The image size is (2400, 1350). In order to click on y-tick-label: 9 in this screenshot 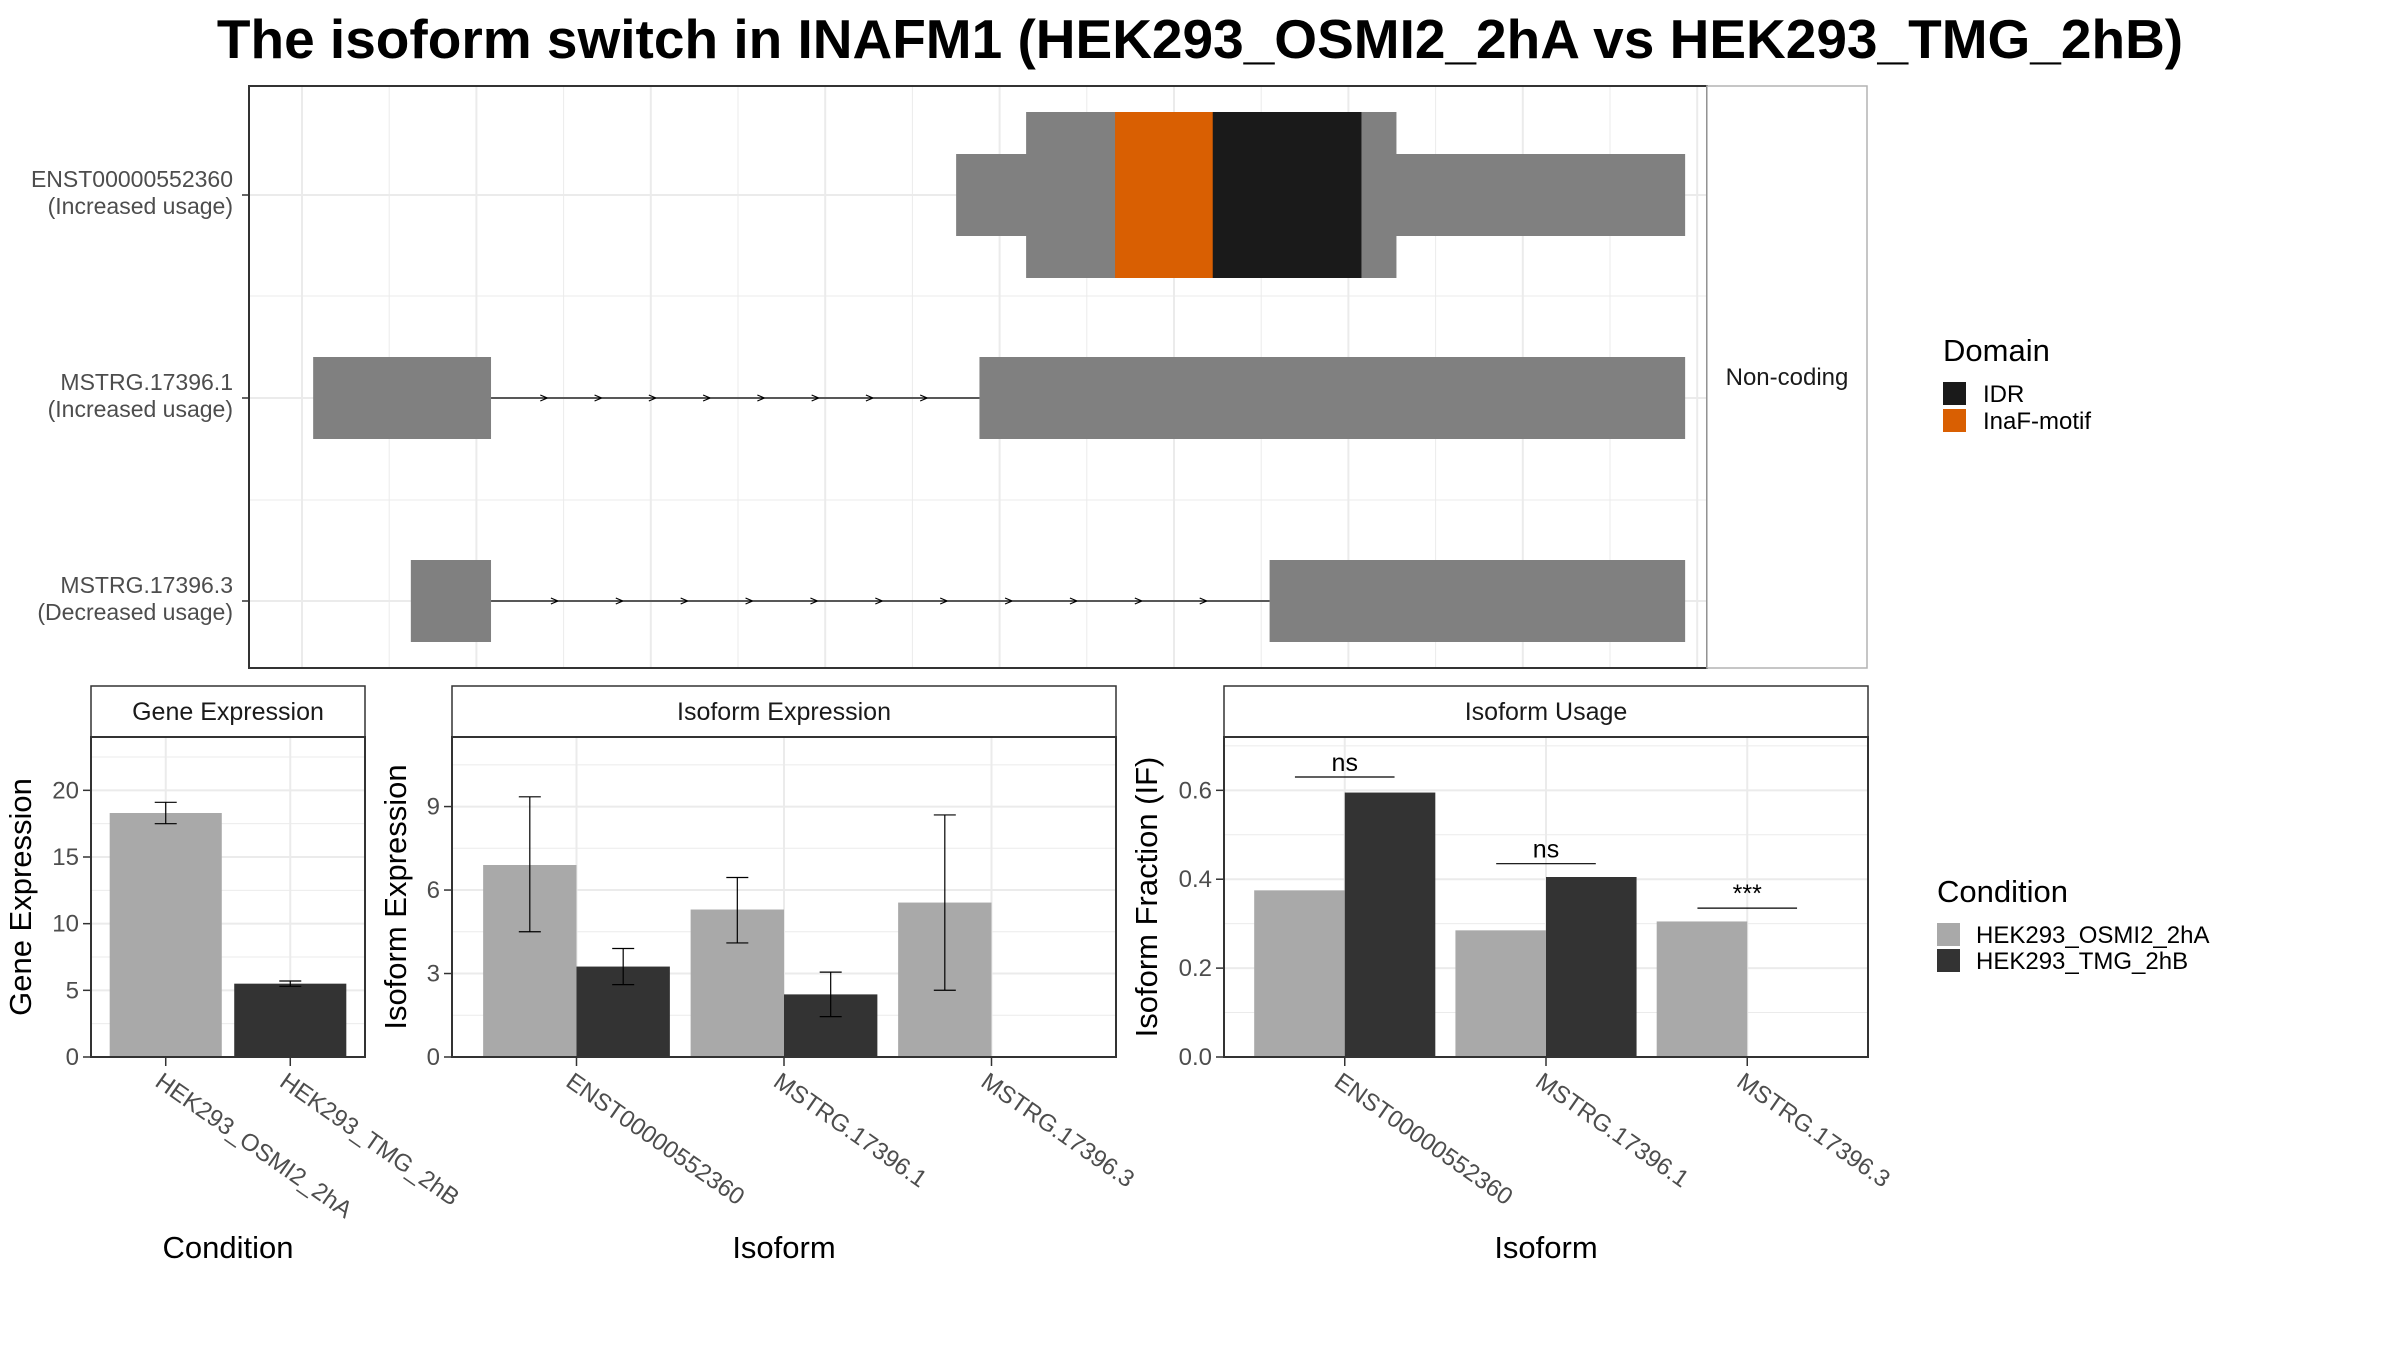, I will do `click(433, 807)`.